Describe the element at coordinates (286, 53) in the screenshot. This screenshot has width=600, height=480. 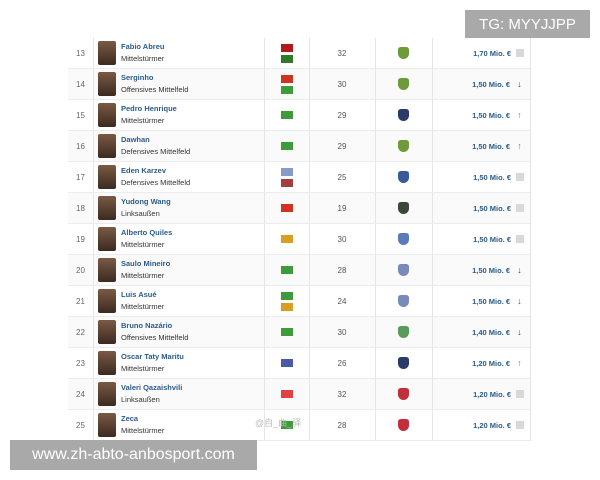
I see `nationality` at that location.